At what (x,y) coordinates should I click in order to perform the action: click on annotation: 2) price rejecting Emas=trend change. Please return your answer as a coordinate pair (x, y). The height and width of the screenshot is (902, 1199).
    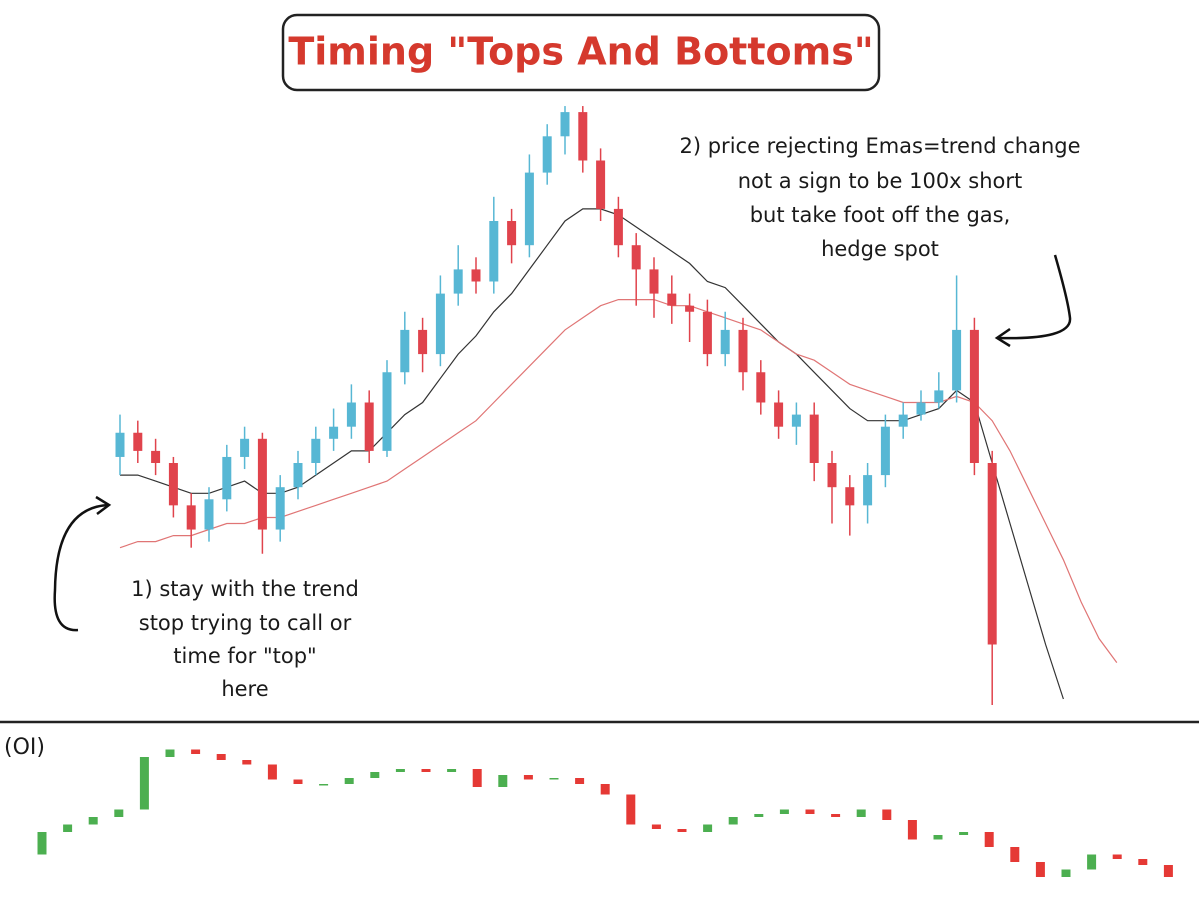
    Looking at the image, I should click on (880, 146).